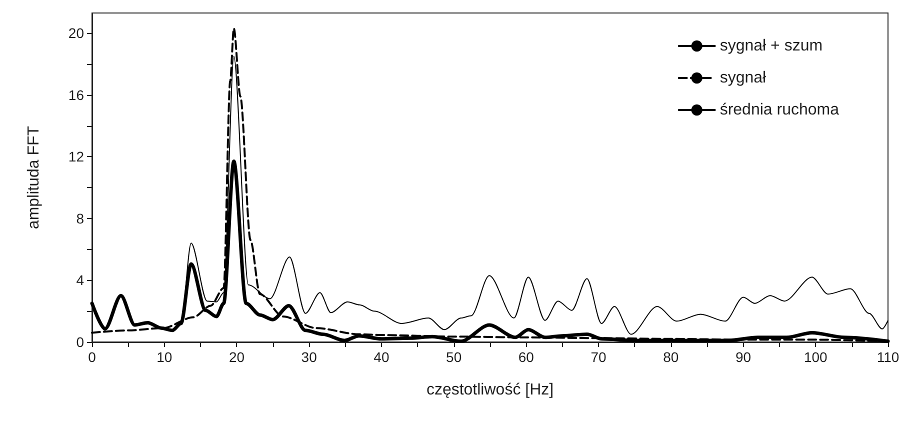  What do you see at coordinates (164, 357) in the screenshot?
I see `x-tick-label: 10` at bounding box center [164, 357].